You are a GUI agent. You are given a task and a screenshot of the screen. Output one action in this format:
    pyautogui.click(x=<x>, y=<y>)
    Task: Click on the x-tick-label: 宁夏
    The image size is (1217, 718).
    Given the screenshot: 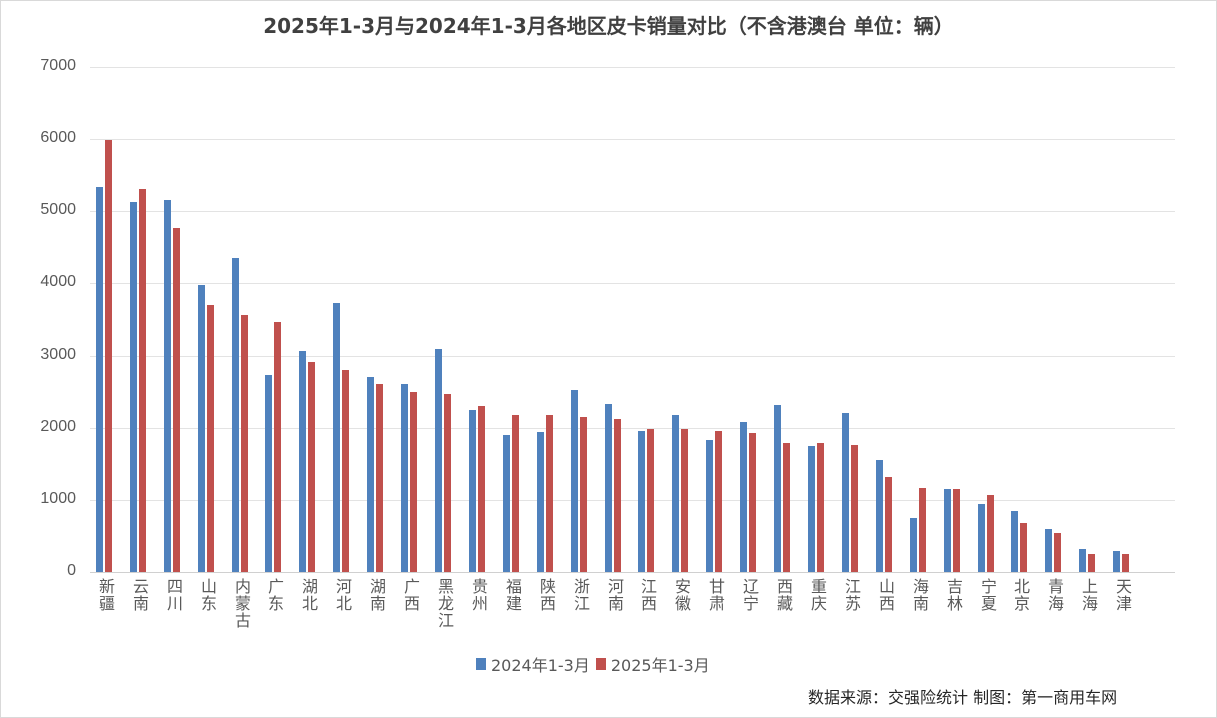 What is the action you would take?
    pyautogui.click(x=987, y=595)
    